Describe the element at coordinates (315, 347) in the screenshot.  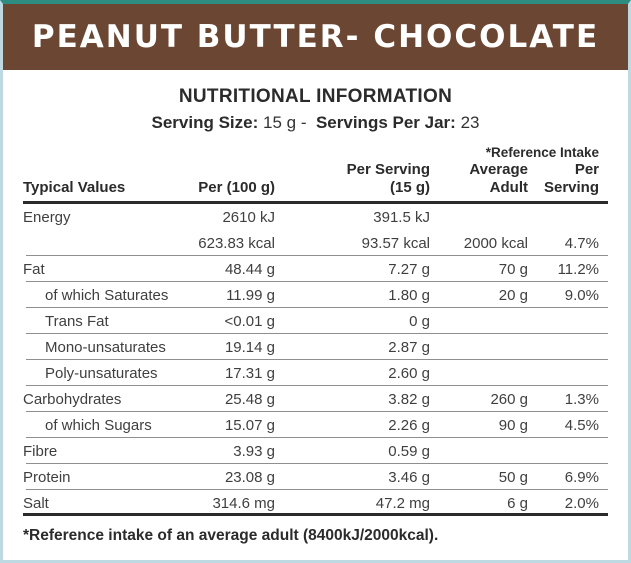
I see `table-row: Mono-unsaturates 19.14 g 2.87 g` at that location.